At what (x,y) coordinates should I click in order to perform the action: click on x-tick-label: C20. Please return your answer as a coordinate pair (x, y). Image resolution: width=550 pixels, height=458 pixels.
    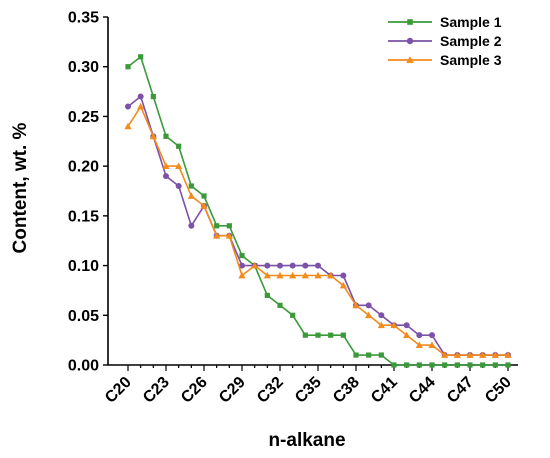
    Looking at the image, I should click on (118, 390).